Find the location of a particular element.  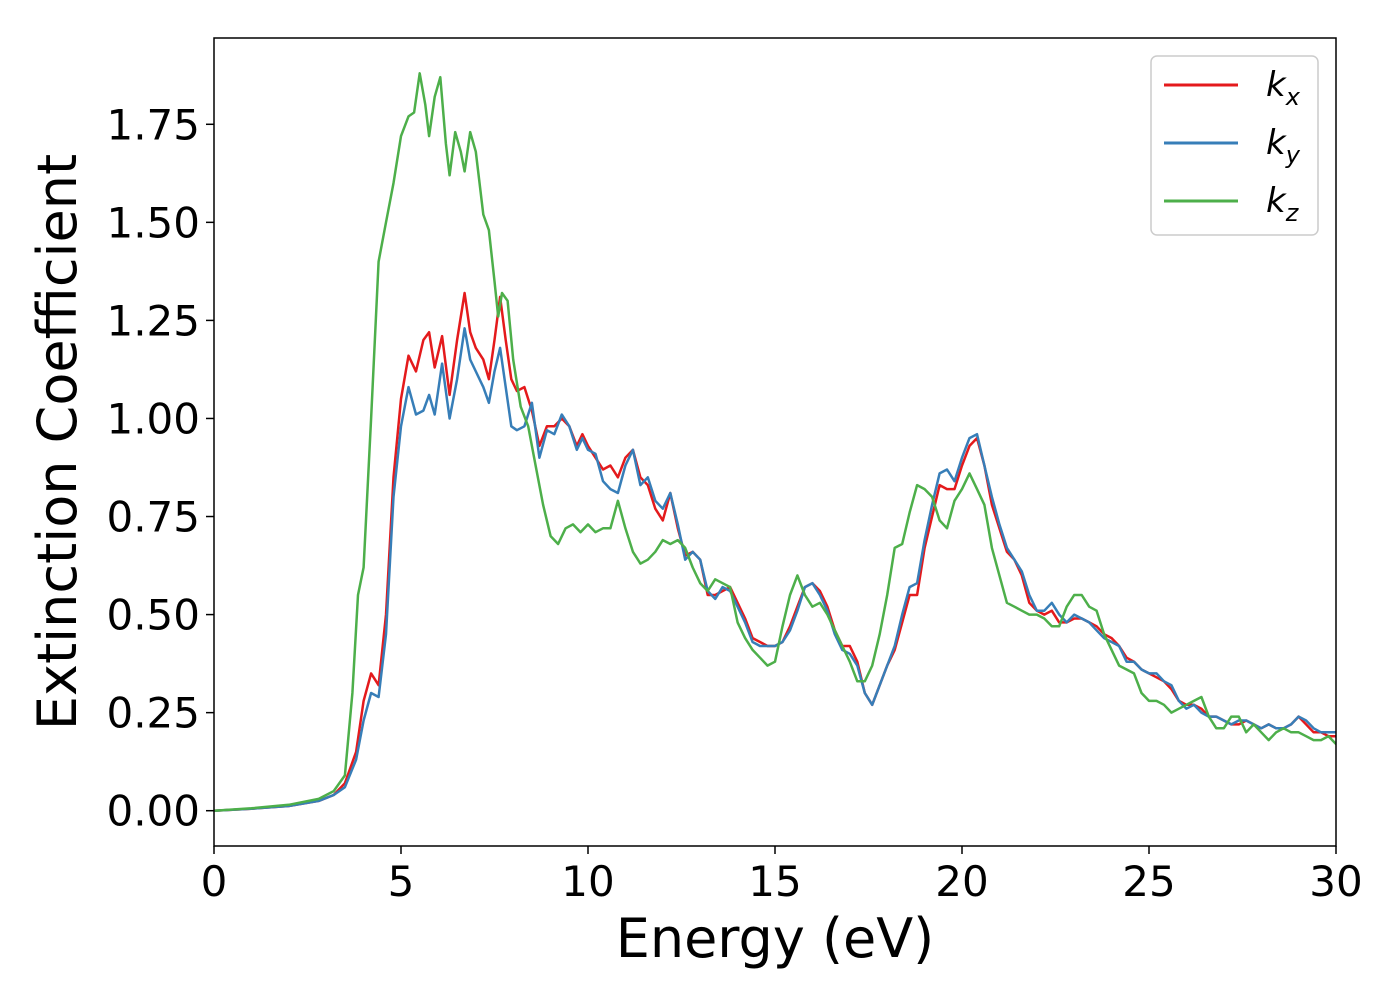

y-tick-label: 0.25 is located at coordinates (153, 713).